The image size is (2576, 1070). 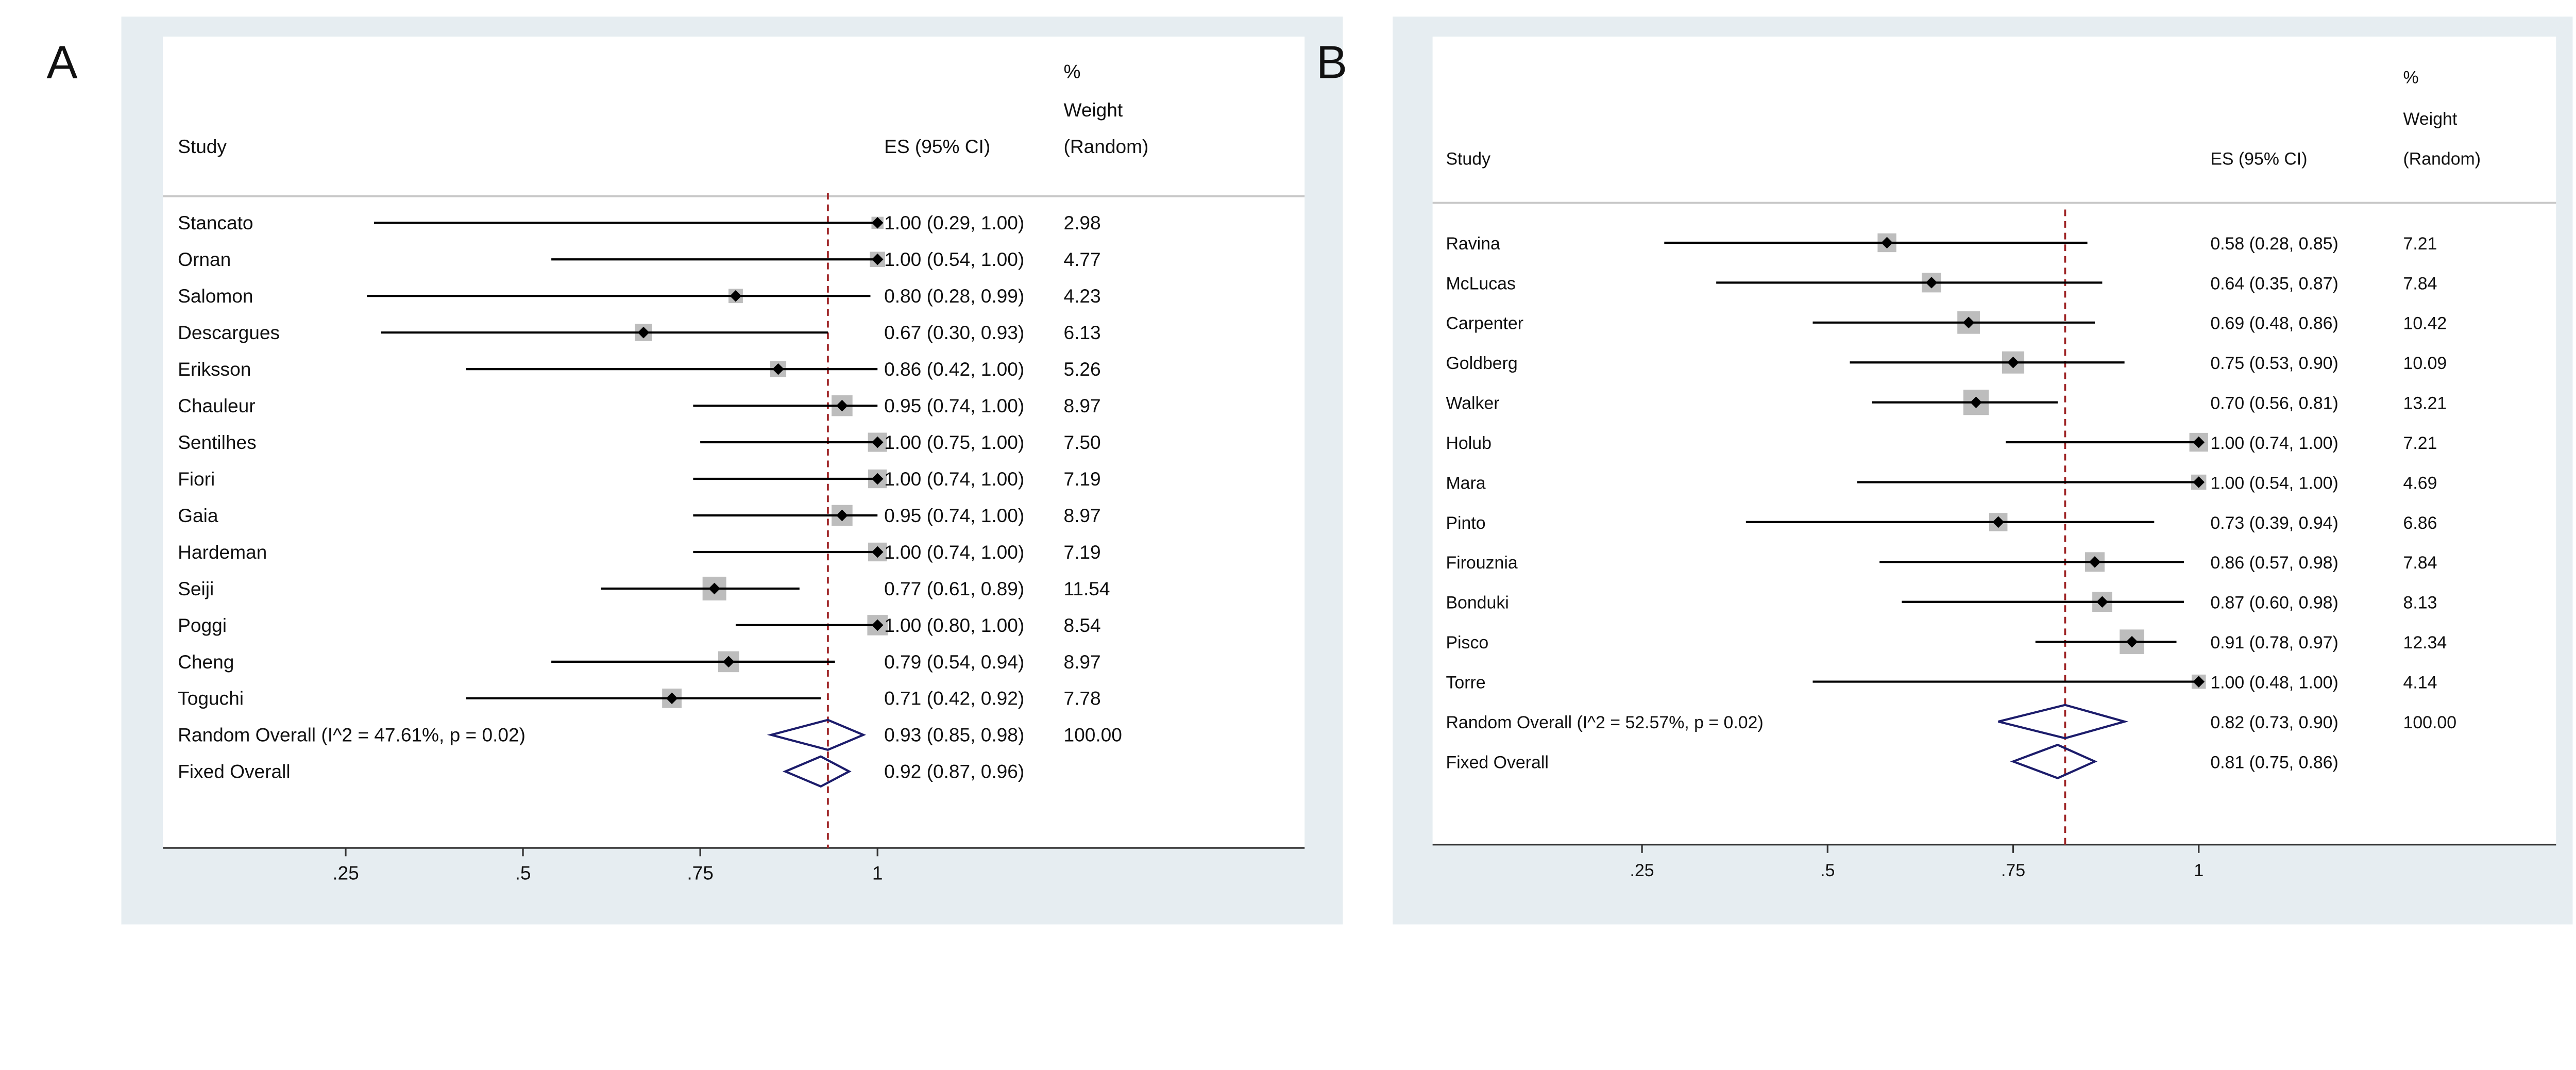 What do you see at coordinates (1941, 243) in the screenshot?
I see `study-row: Ravina 0.58 (0.28, 0.85) 7.21` at bounding box center [1941, 243].